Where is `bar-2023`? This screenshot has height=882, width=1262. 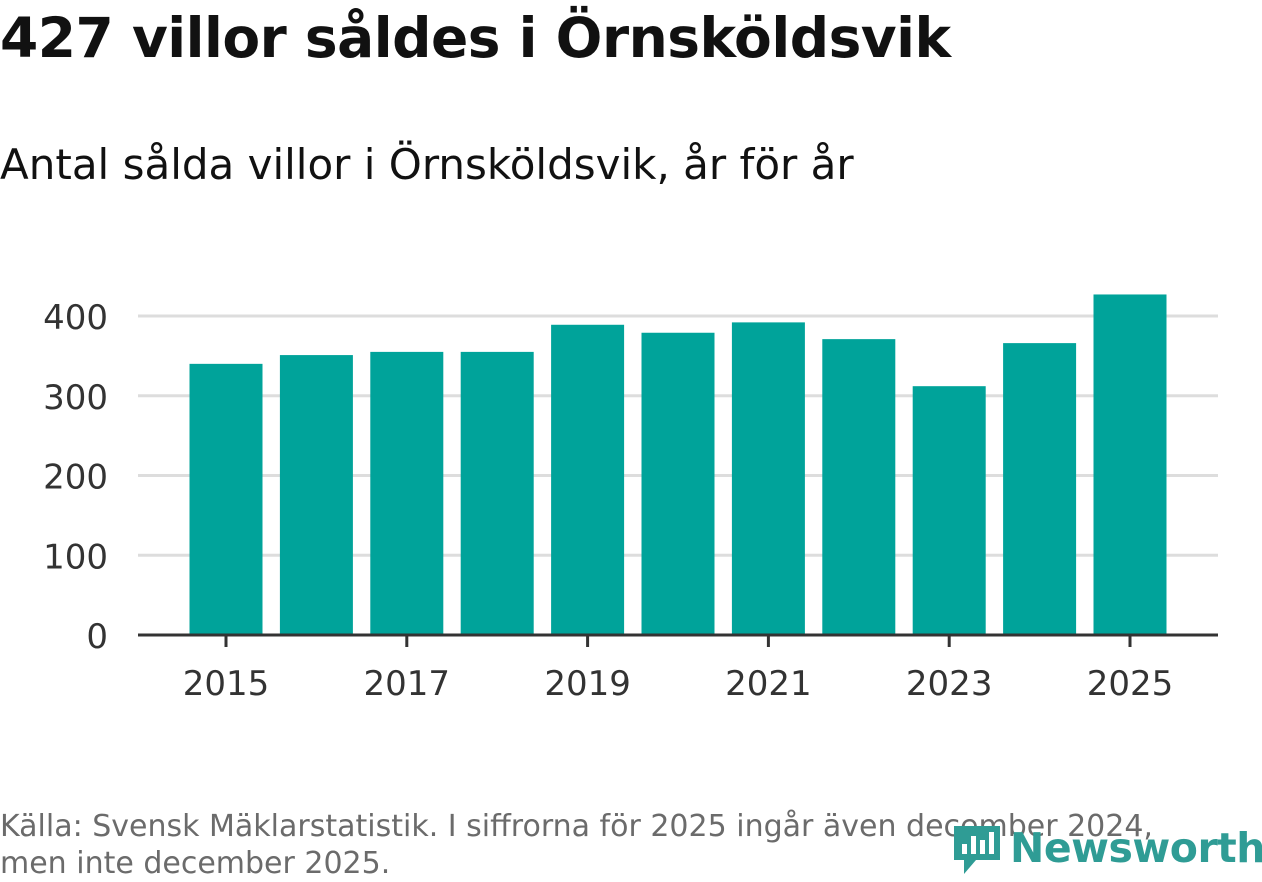 bar-2023 is located at coordinates (949, 510).